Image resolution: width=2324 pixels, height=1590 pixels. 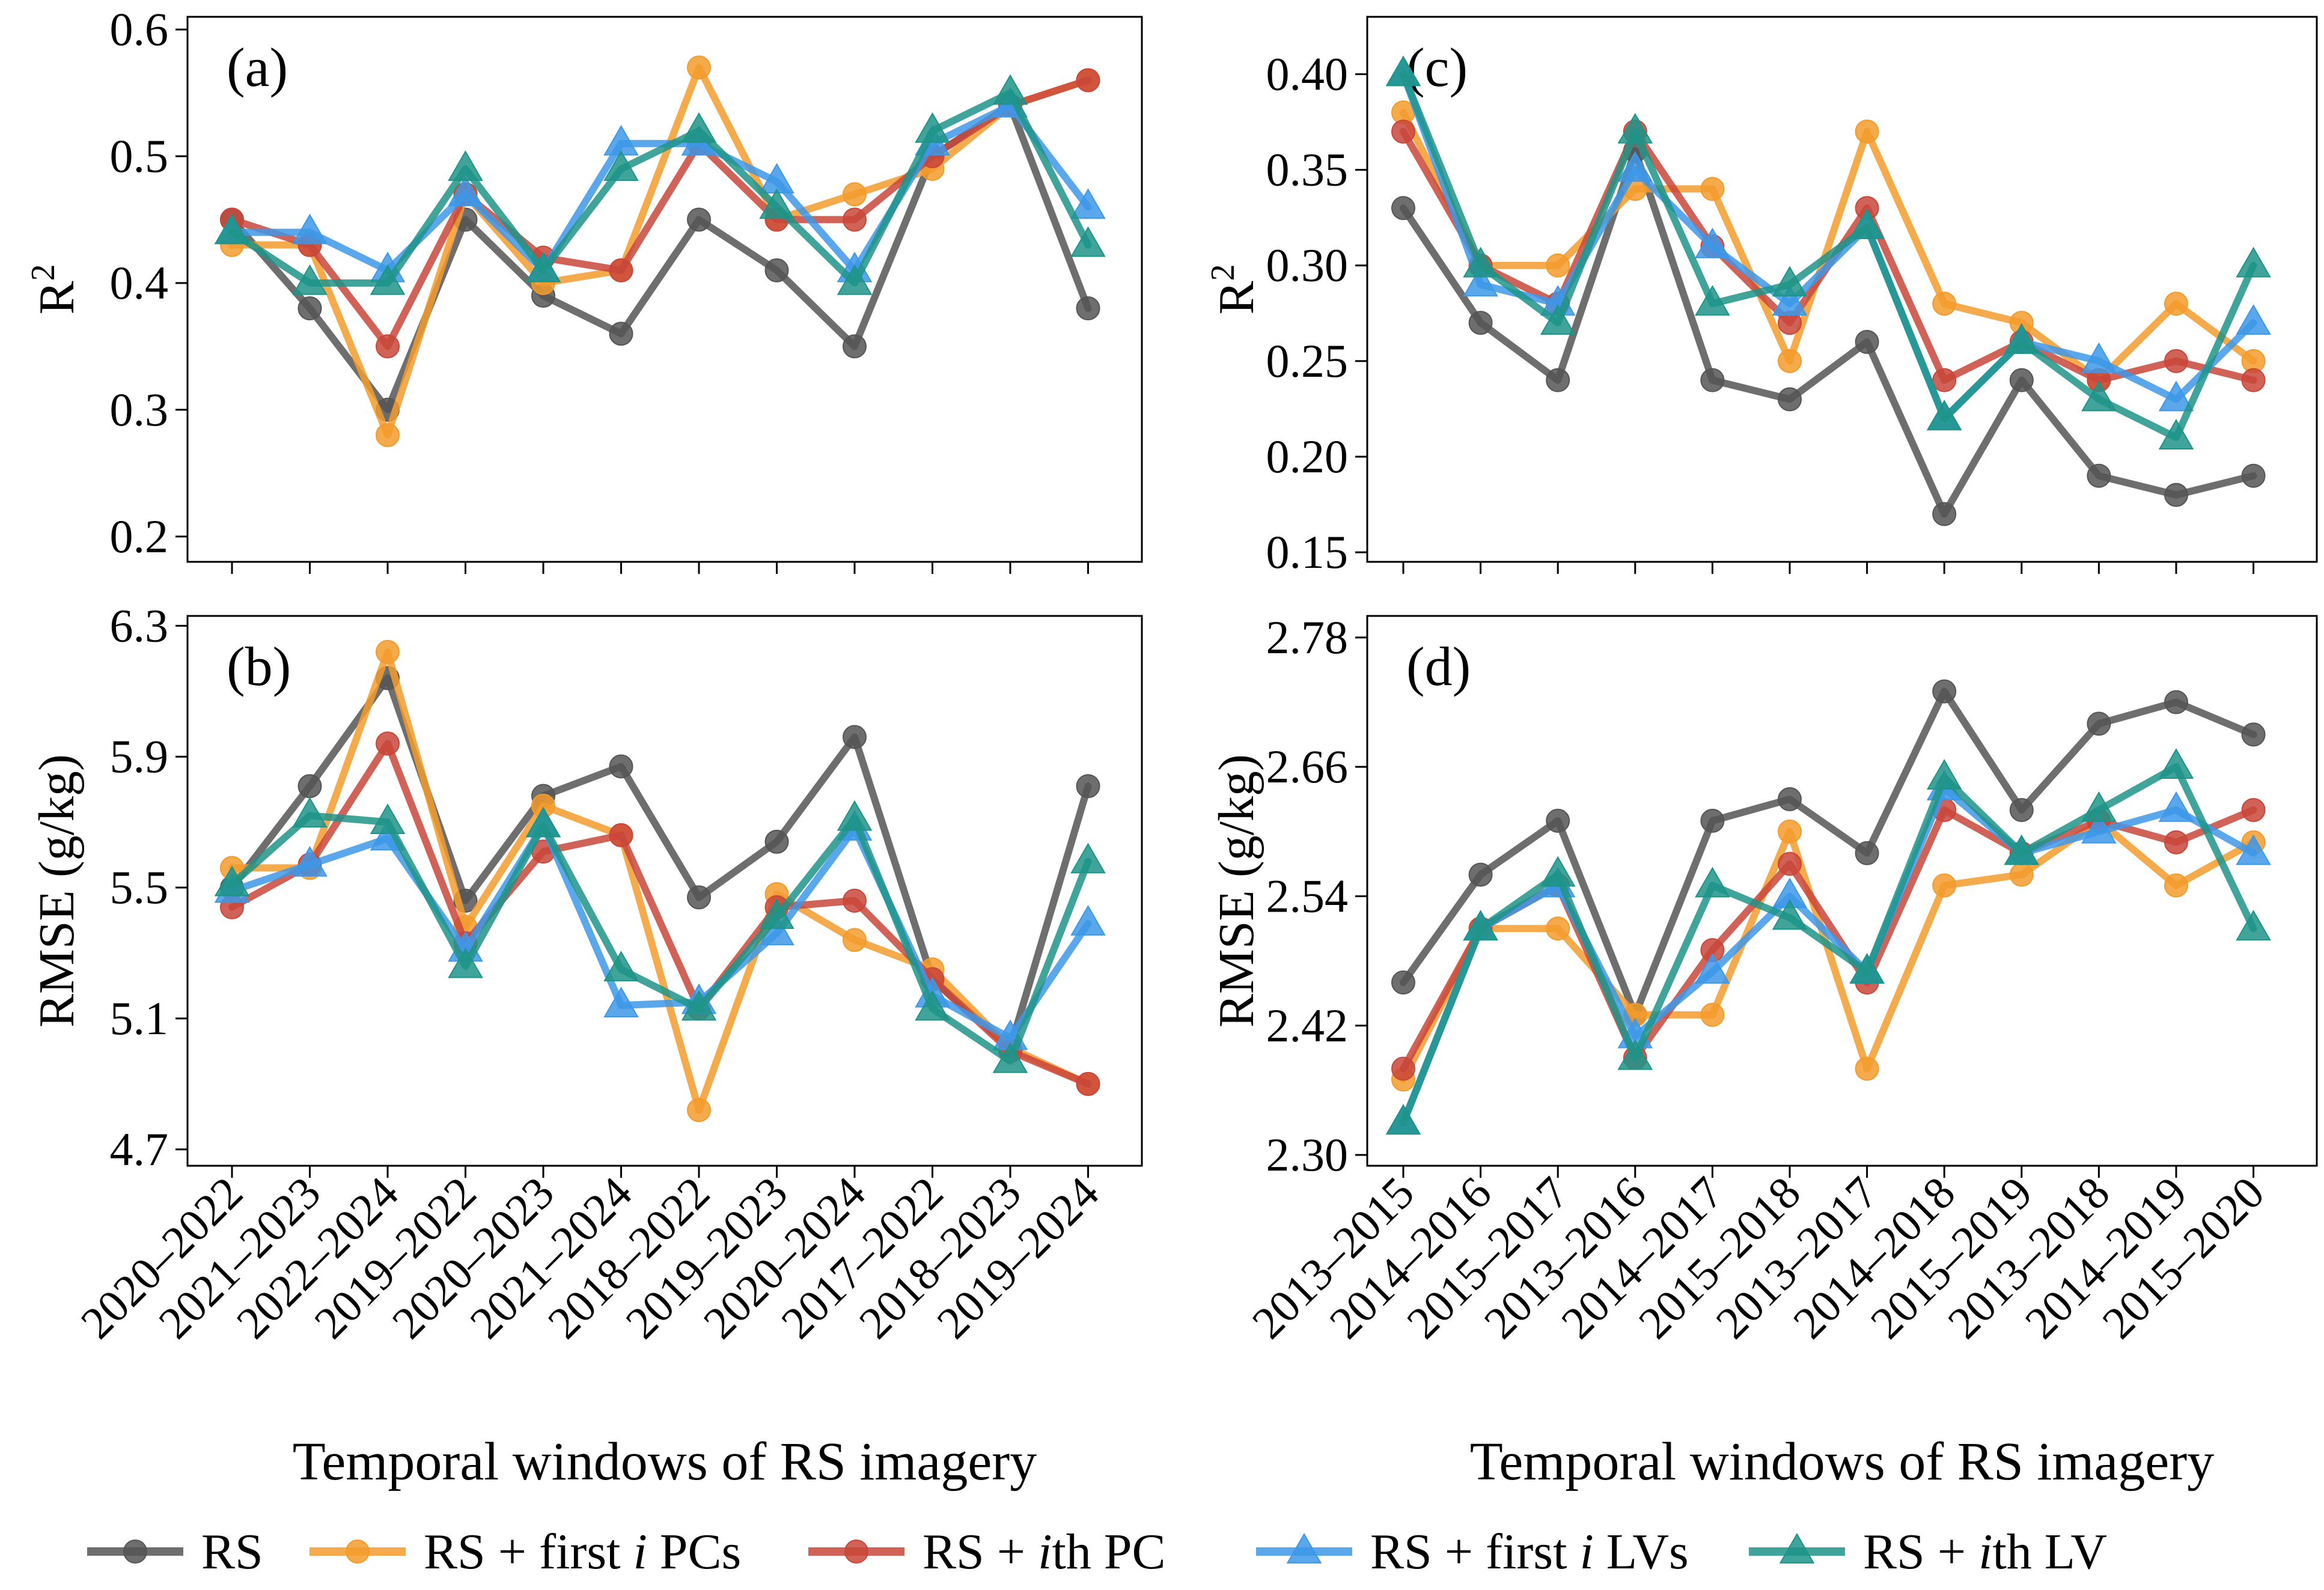 I want to click on y-tick-label: 0.6, so click(x=139, y=29).